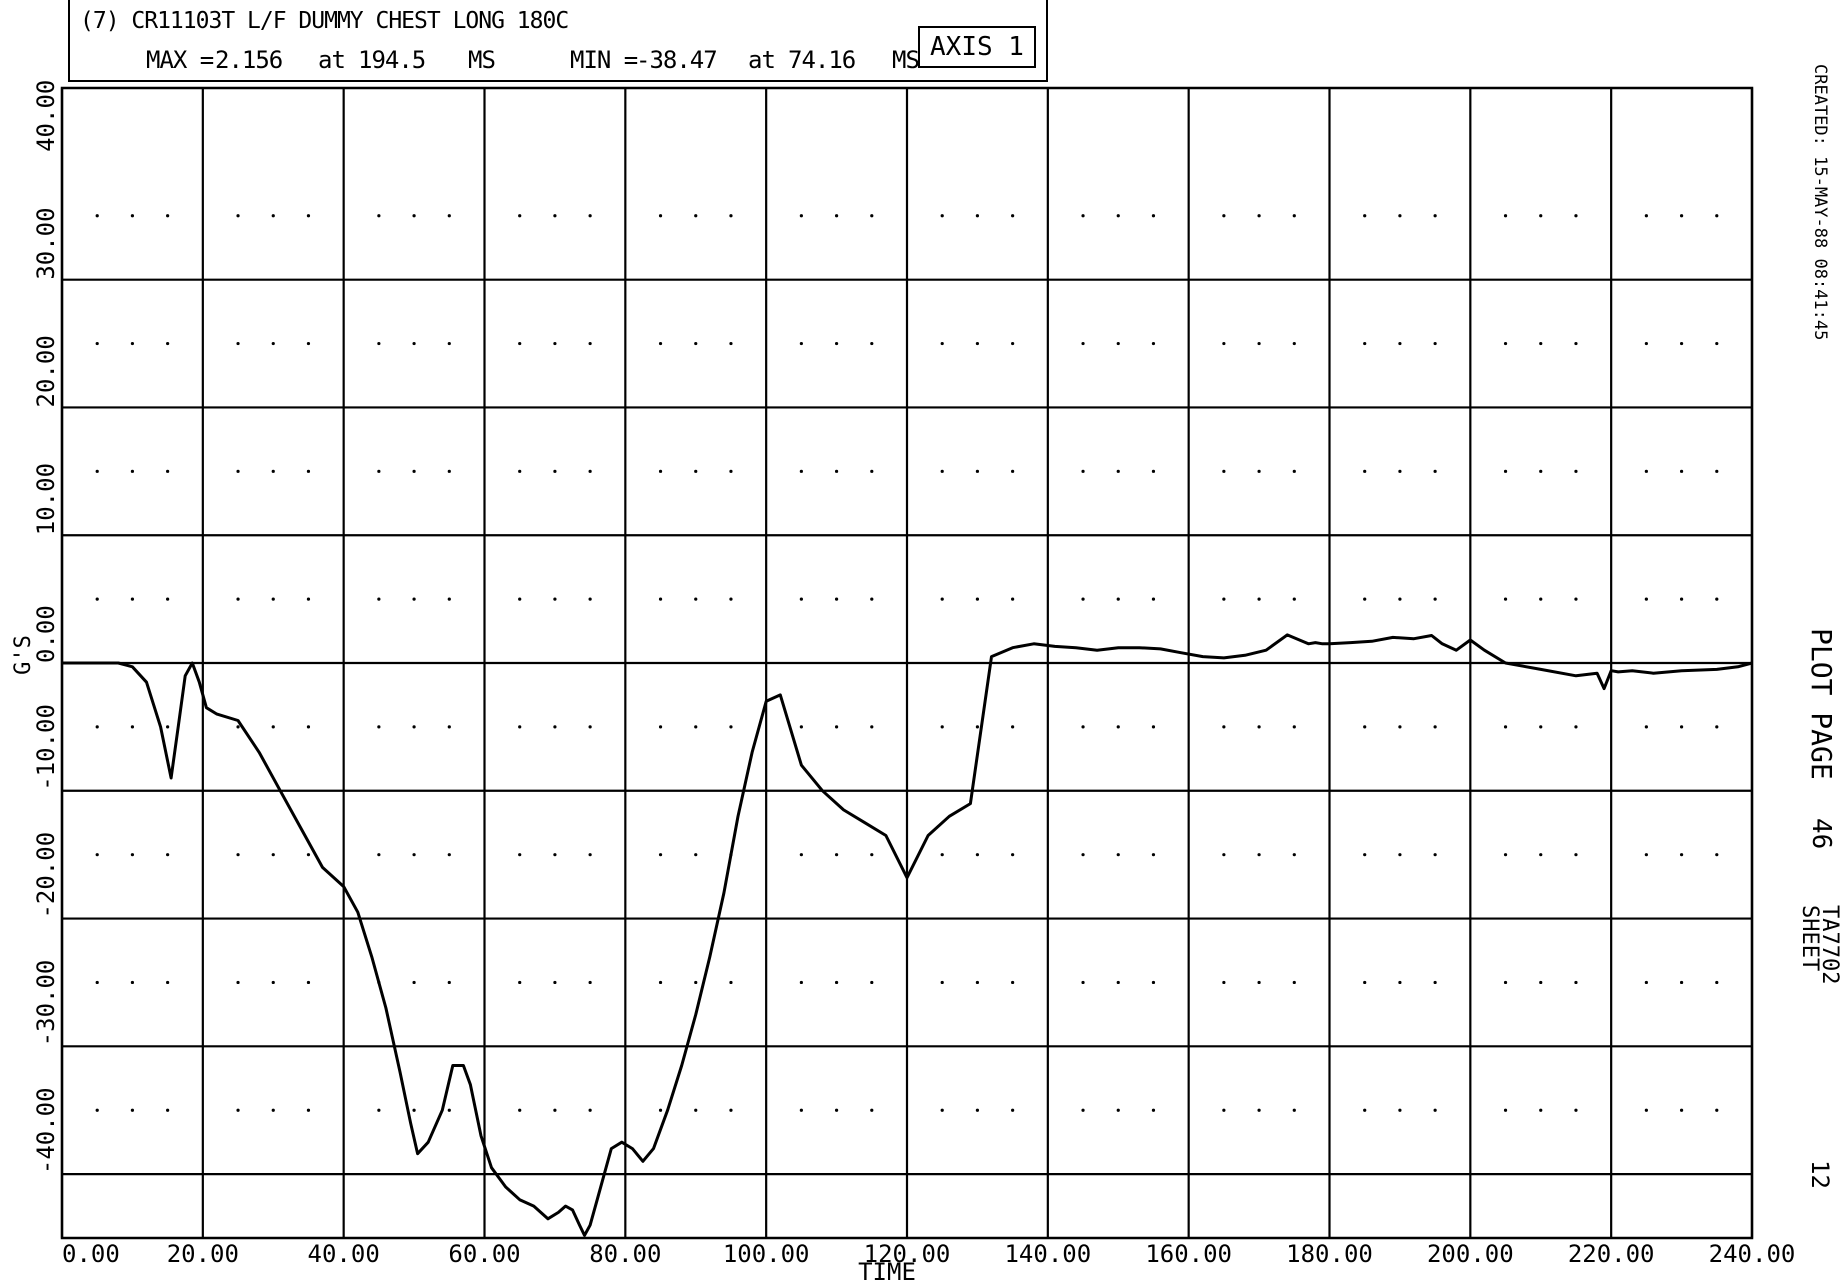 This screenshot has width=1845, height=1285. Describe the element at coordinates (907, 1254) in the screenshot. I see `x-tick-label: 120.00` at that location.